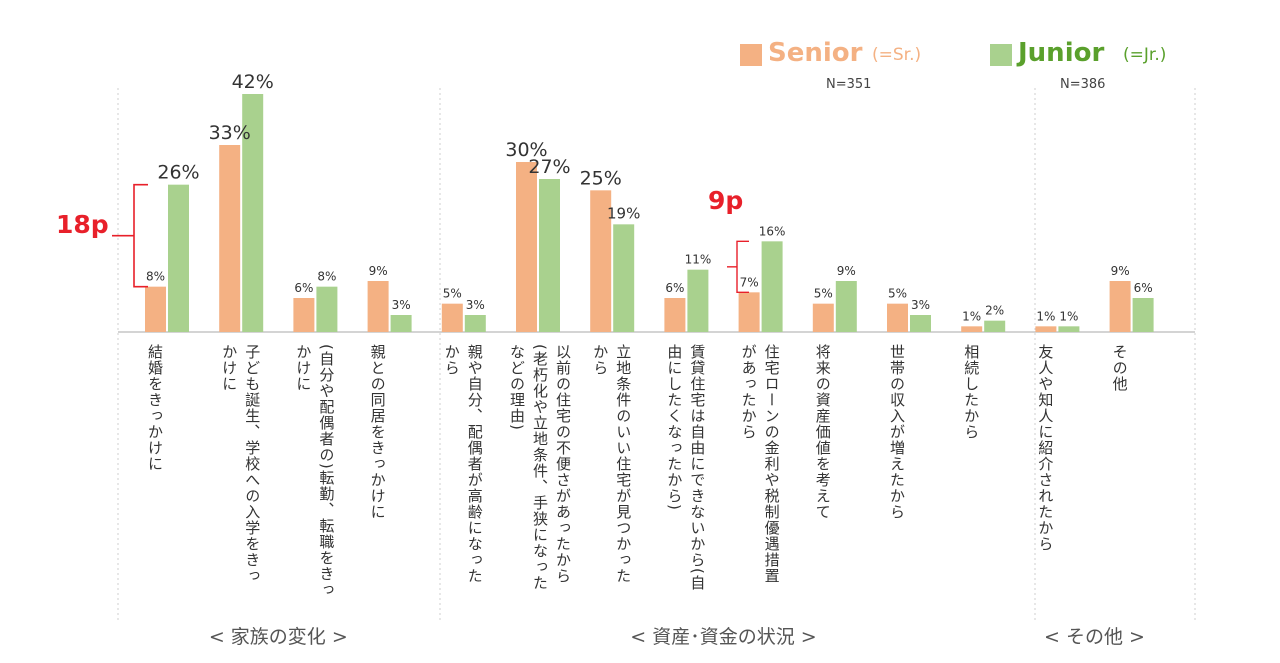  What do you see at coordinates (1143, 288) in the screenshot?
I see `bar-label-junior: 6%` at bounding box center [1143, 288].